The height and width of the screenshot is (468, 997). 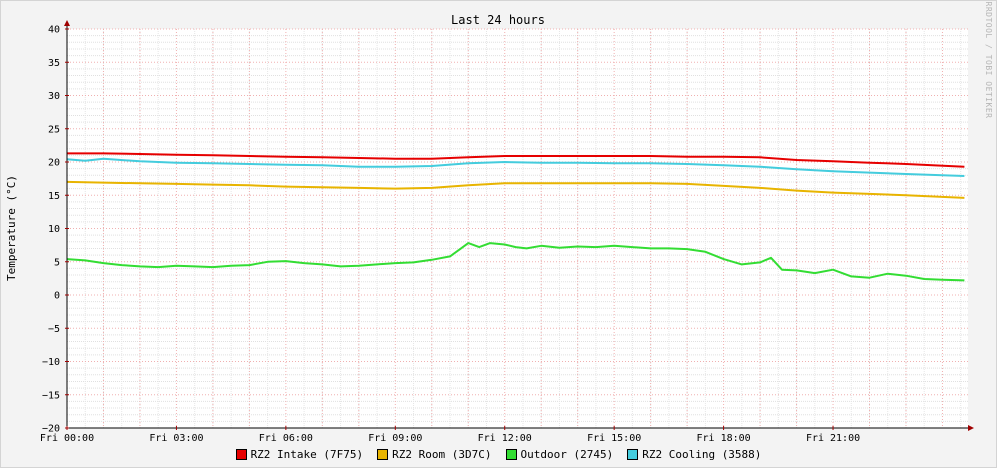 What do you see at coordinates (395, 438) in the screenshot?
I see `x-tick-label: Fri 09:00` at bounding box center [395, 438].